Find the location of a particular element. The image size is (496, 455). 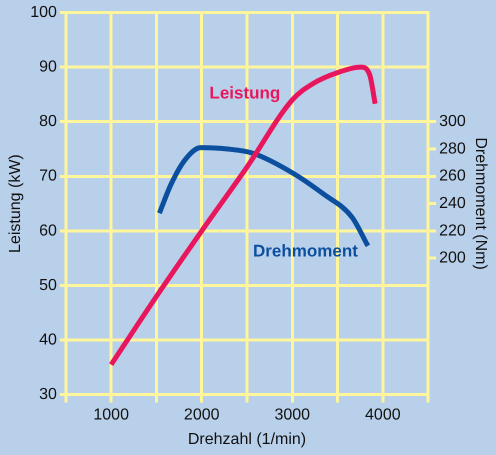

y2-tick-label: 300 is located at coordinates (452, 121).